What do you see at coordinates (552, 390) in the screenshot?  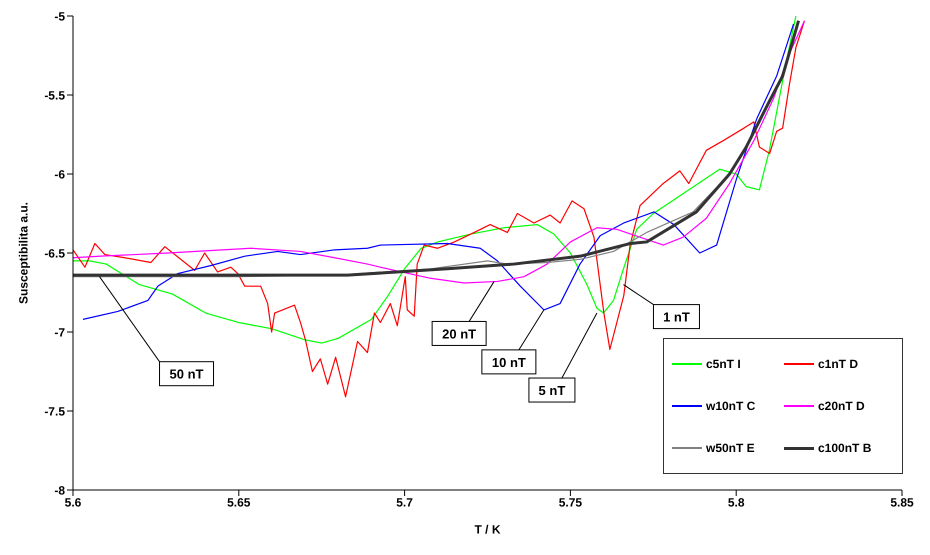 I see `annotation: 5 nT` at bounding box center [552, 390].